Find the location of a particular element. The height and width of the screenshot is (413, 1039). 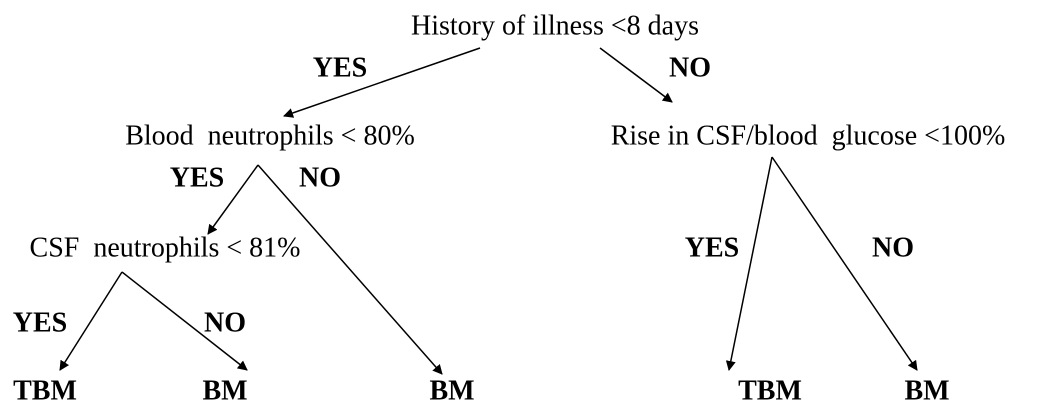

node-label: History of illness <8 days is located at coordinates (555, 25).